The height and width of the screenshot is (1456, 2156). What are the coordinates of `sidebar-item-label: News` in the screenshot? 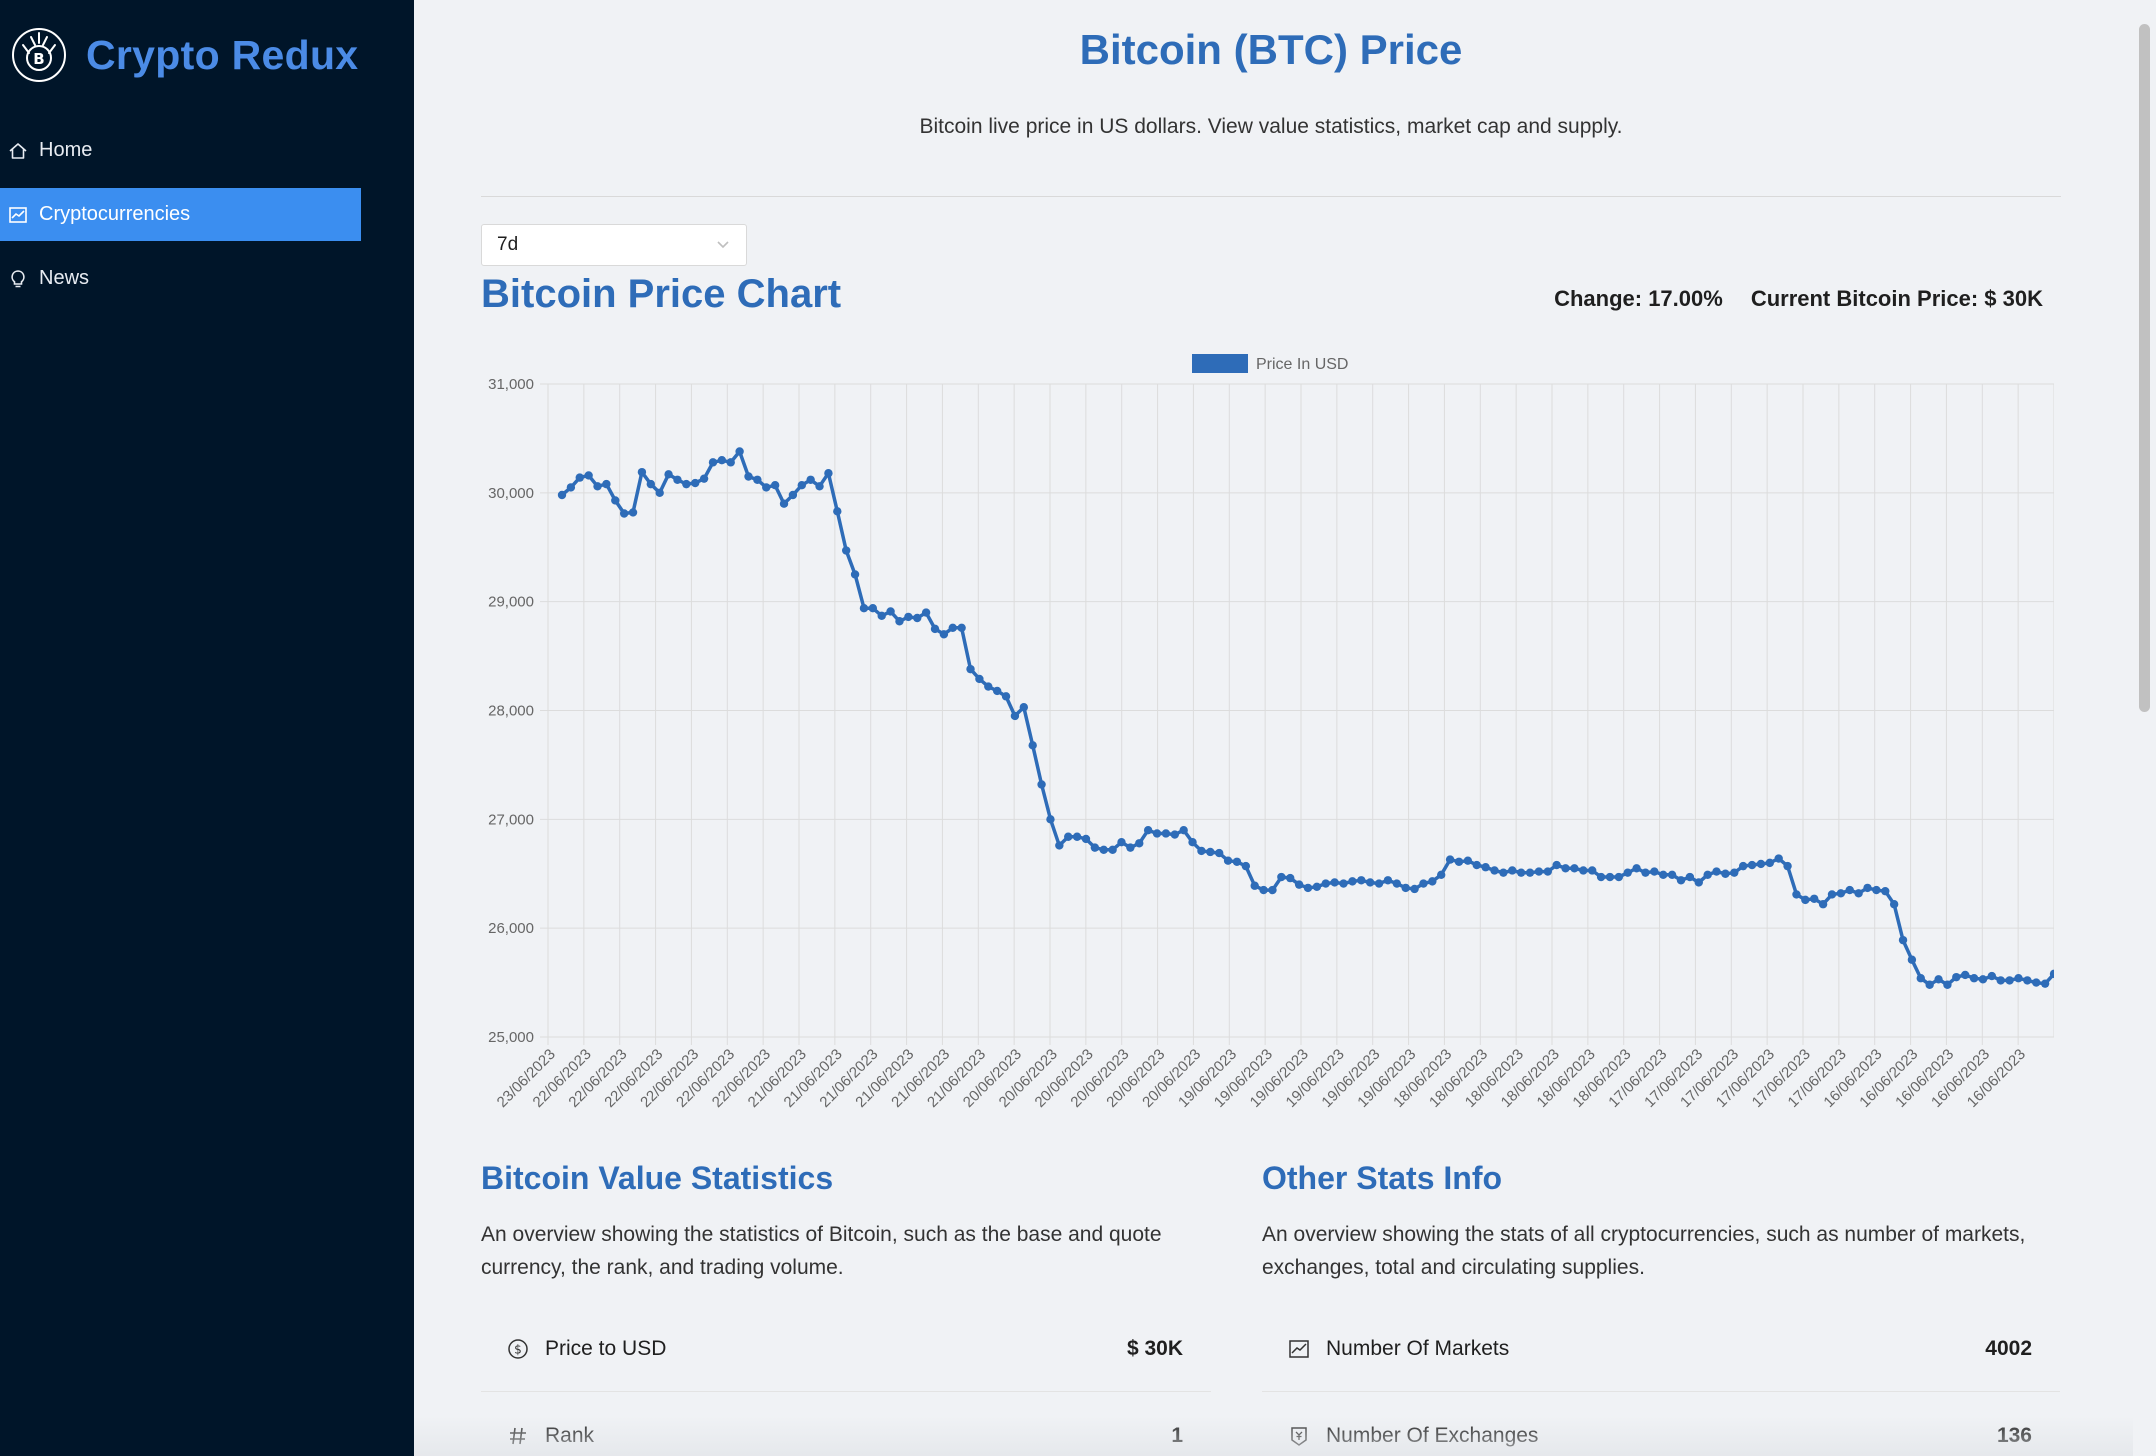 It's located at (64, 278).